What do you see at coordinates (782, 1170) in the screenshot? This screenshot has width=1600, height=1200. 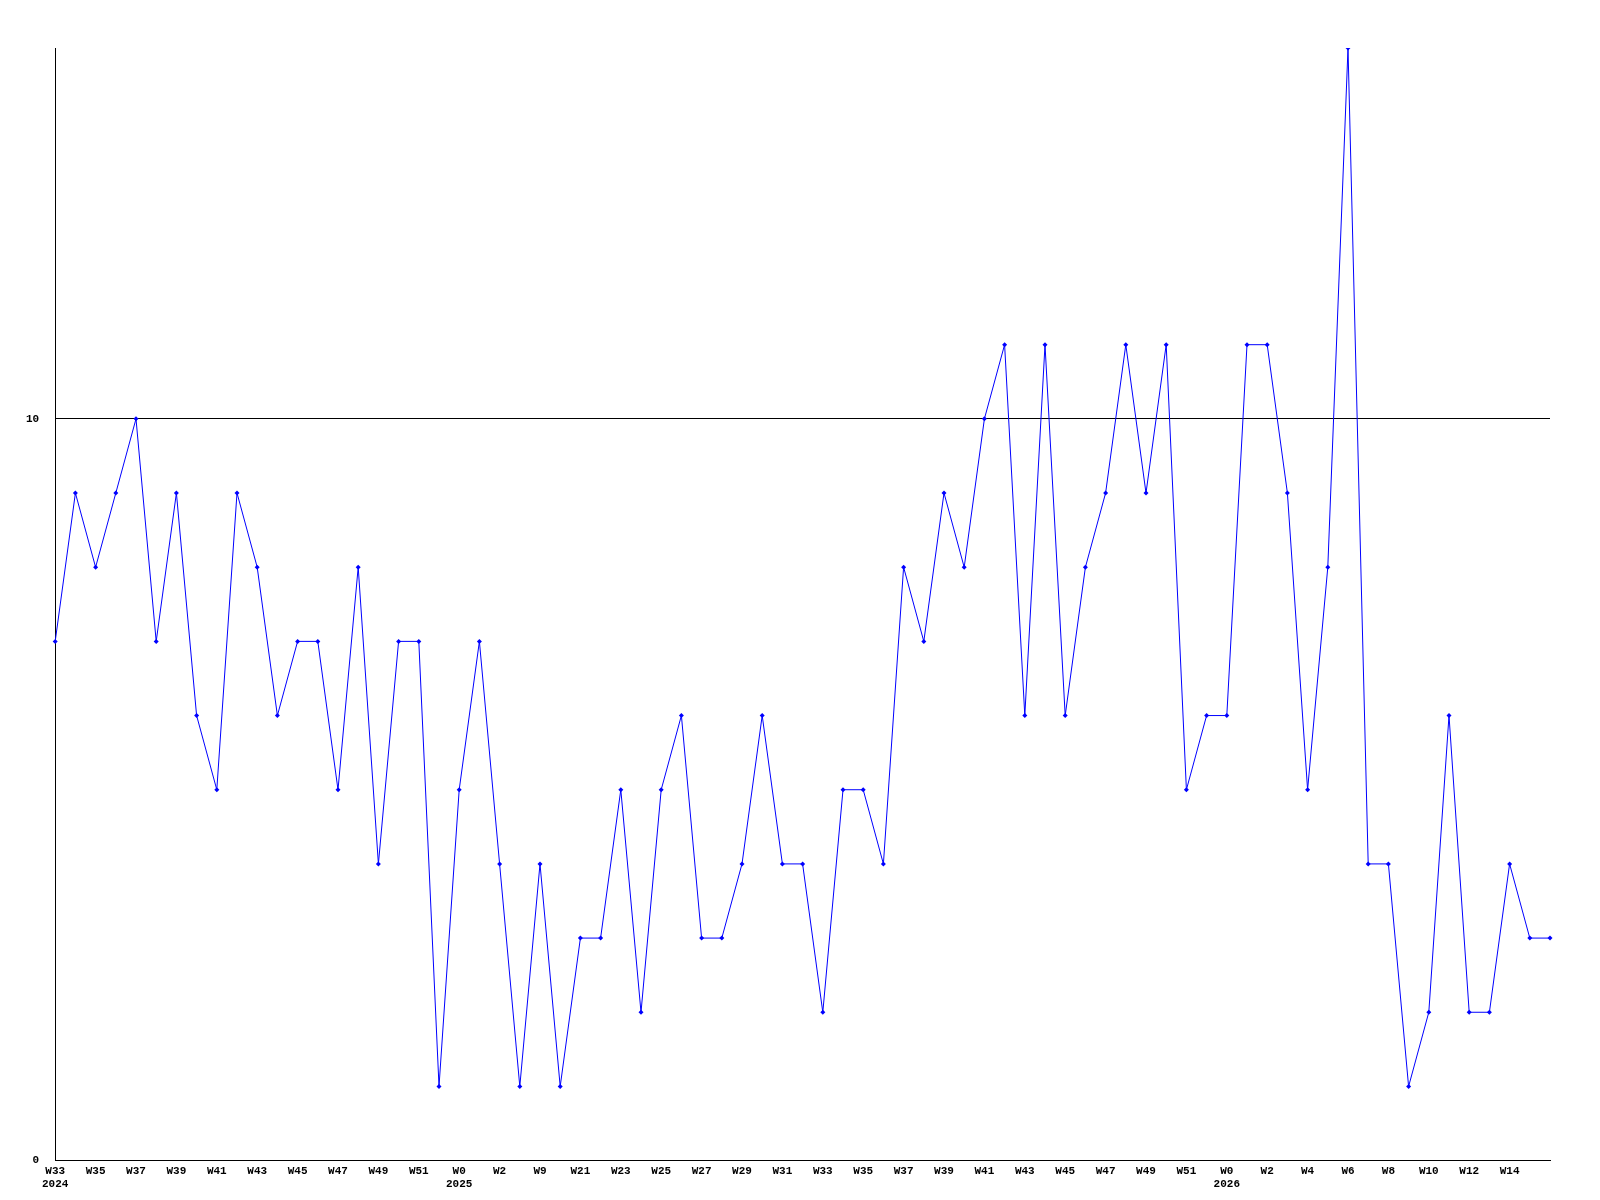 I see `x-tick-label: W31` at bounding box center [782, 1170].